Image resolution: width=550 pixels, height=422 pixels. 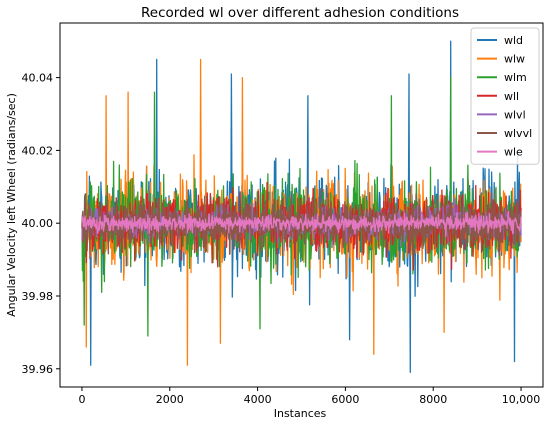 What do you see at coordinates (514, 59) in the screenshot?
I see `legend-label-wlw: wlw` at bounding box center [514, 59].